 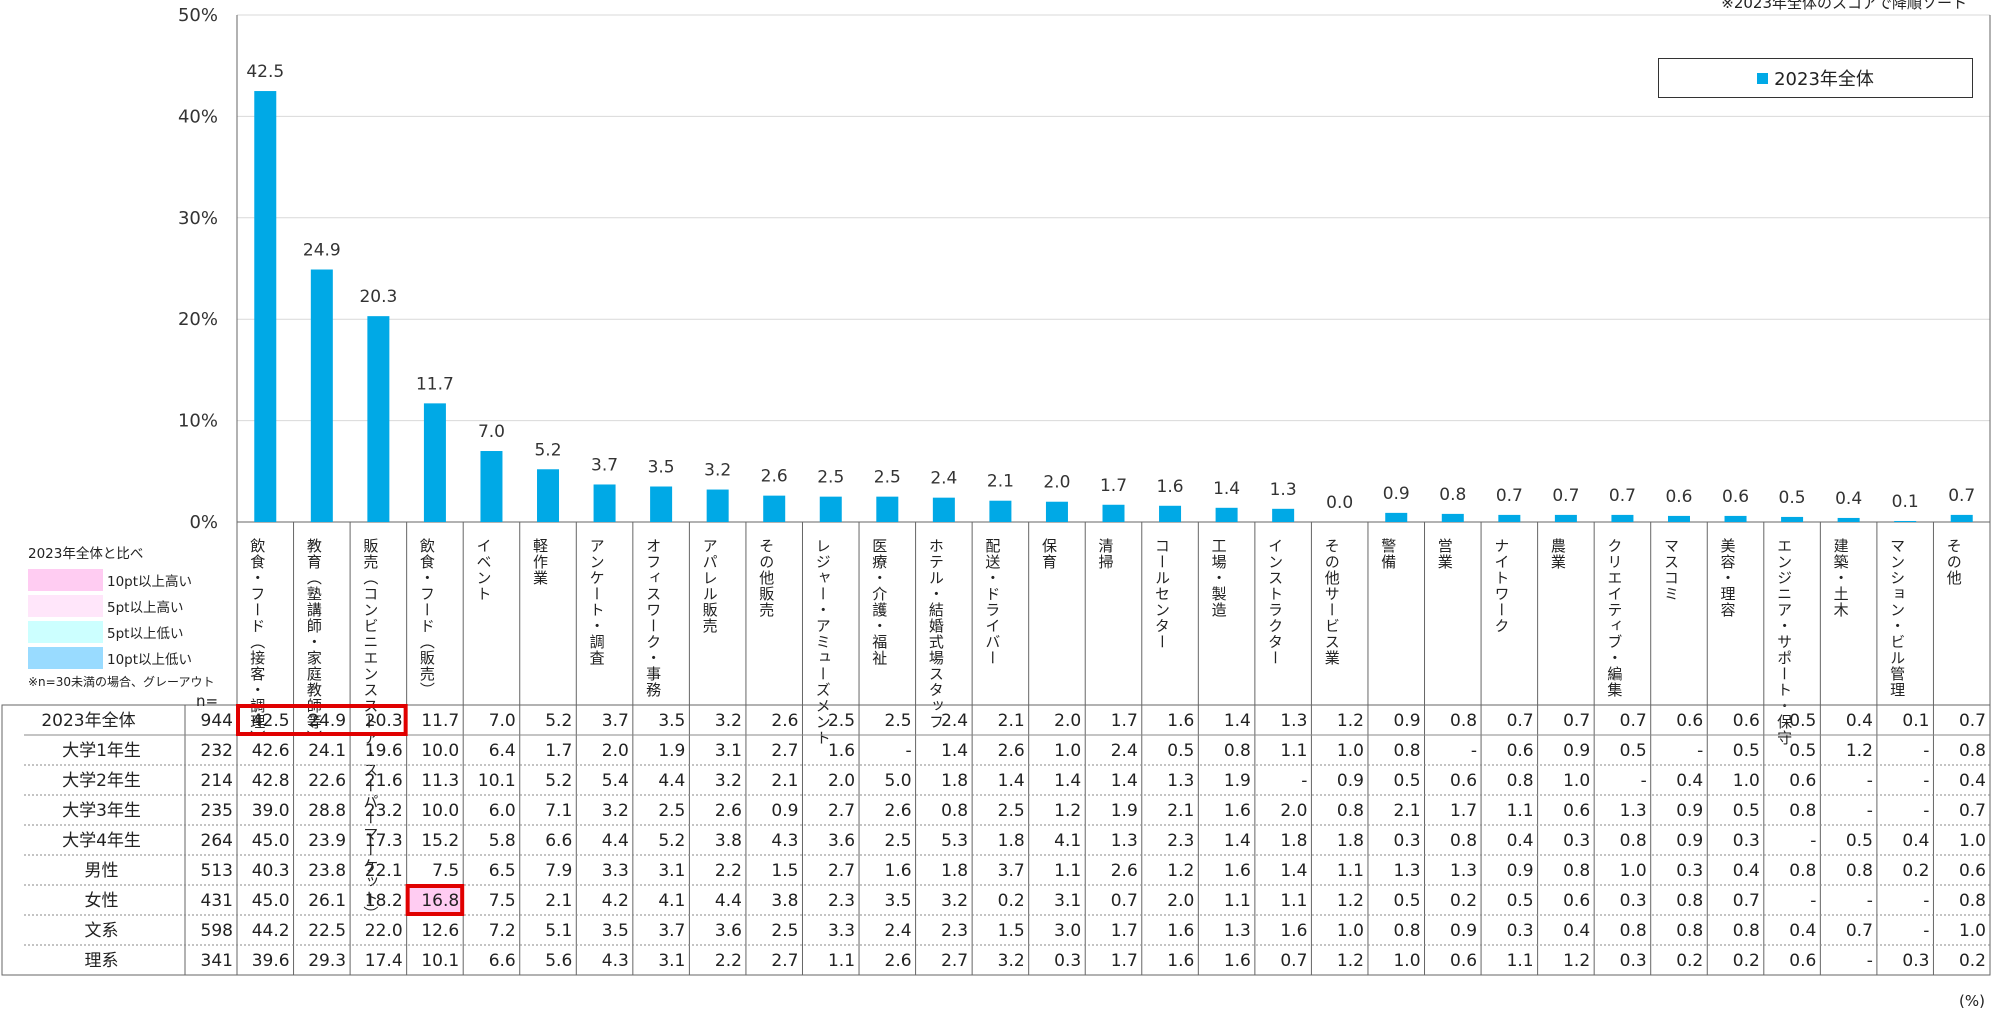 I want to click on bar-value-label: 3.2, so click(x=717, y=471).